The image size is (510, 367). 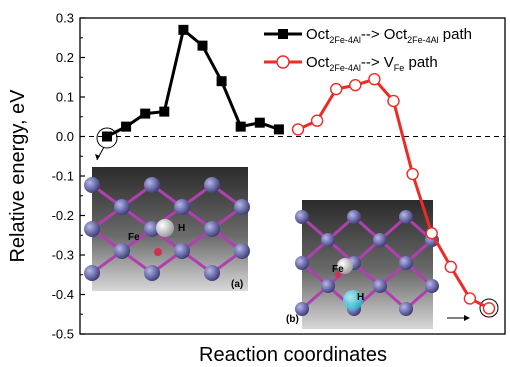 I want to click on legend-black-post: path, so click(x=455, y=34).